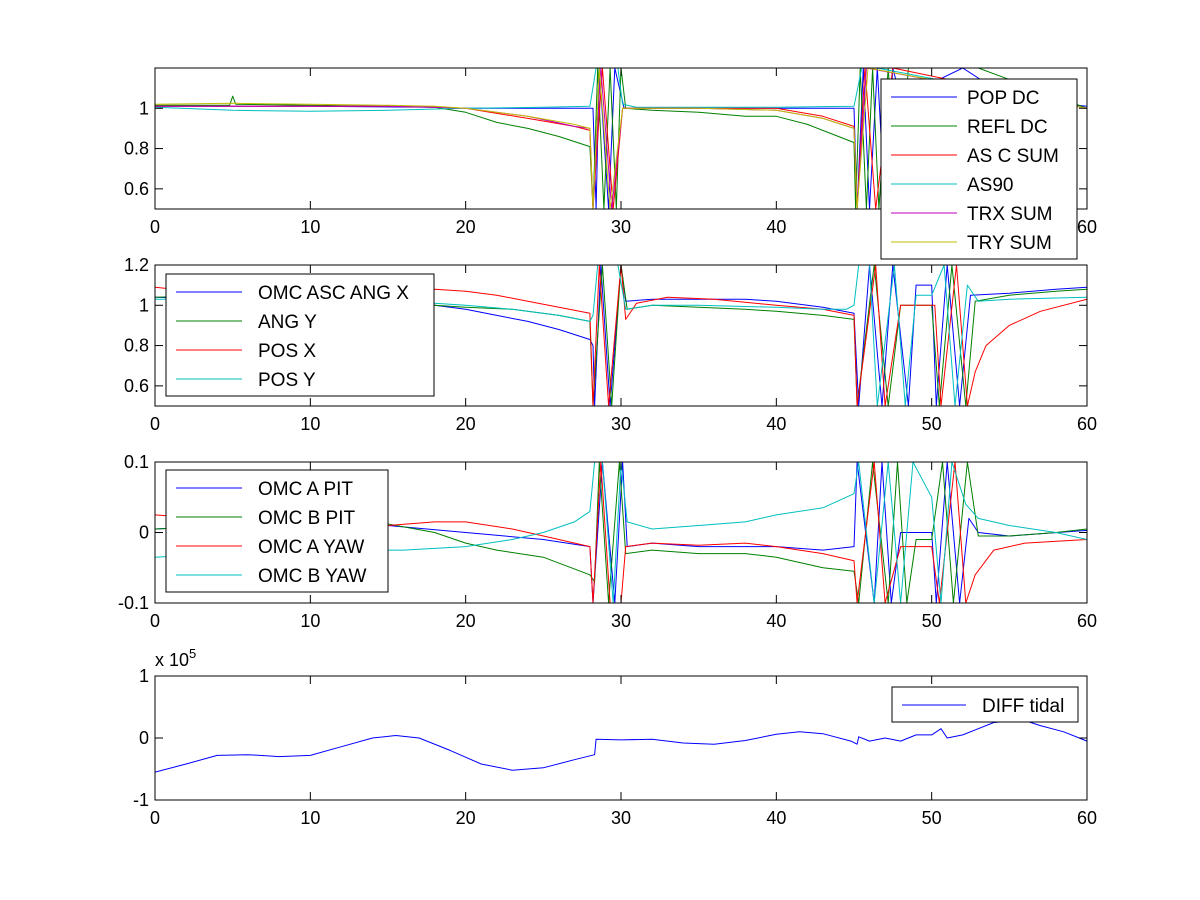 The image size is (1200, 900). Describe the element at coordinates (1009, 243) in the screenshot. I see `legend-label: TRY SUM` at that location.